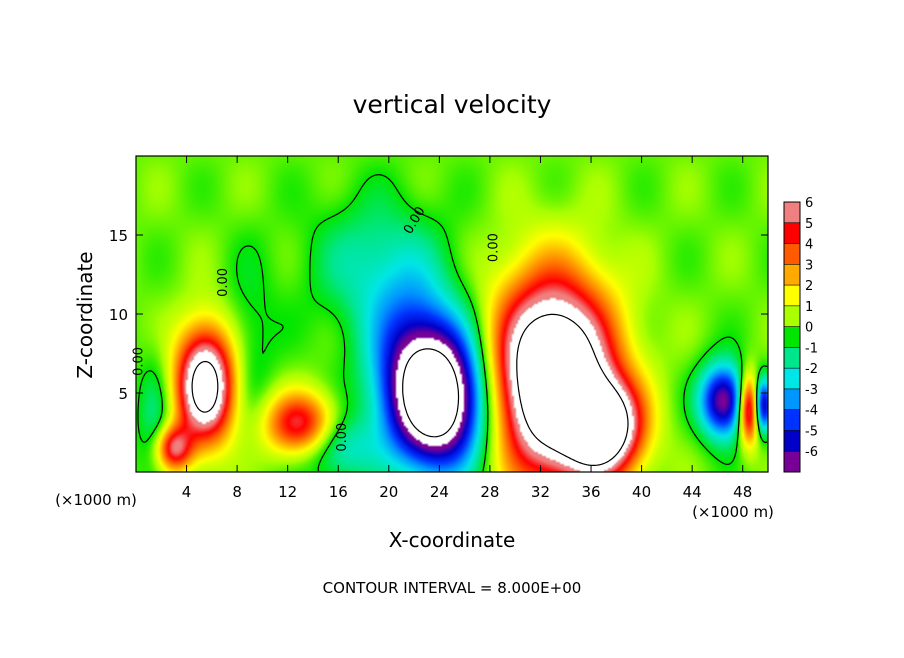 This screenshot has height=658, width=904. Describe the element at coordinates (811, 411) in the screenshot. I see `colorbar-tick-label: -4` at that location.